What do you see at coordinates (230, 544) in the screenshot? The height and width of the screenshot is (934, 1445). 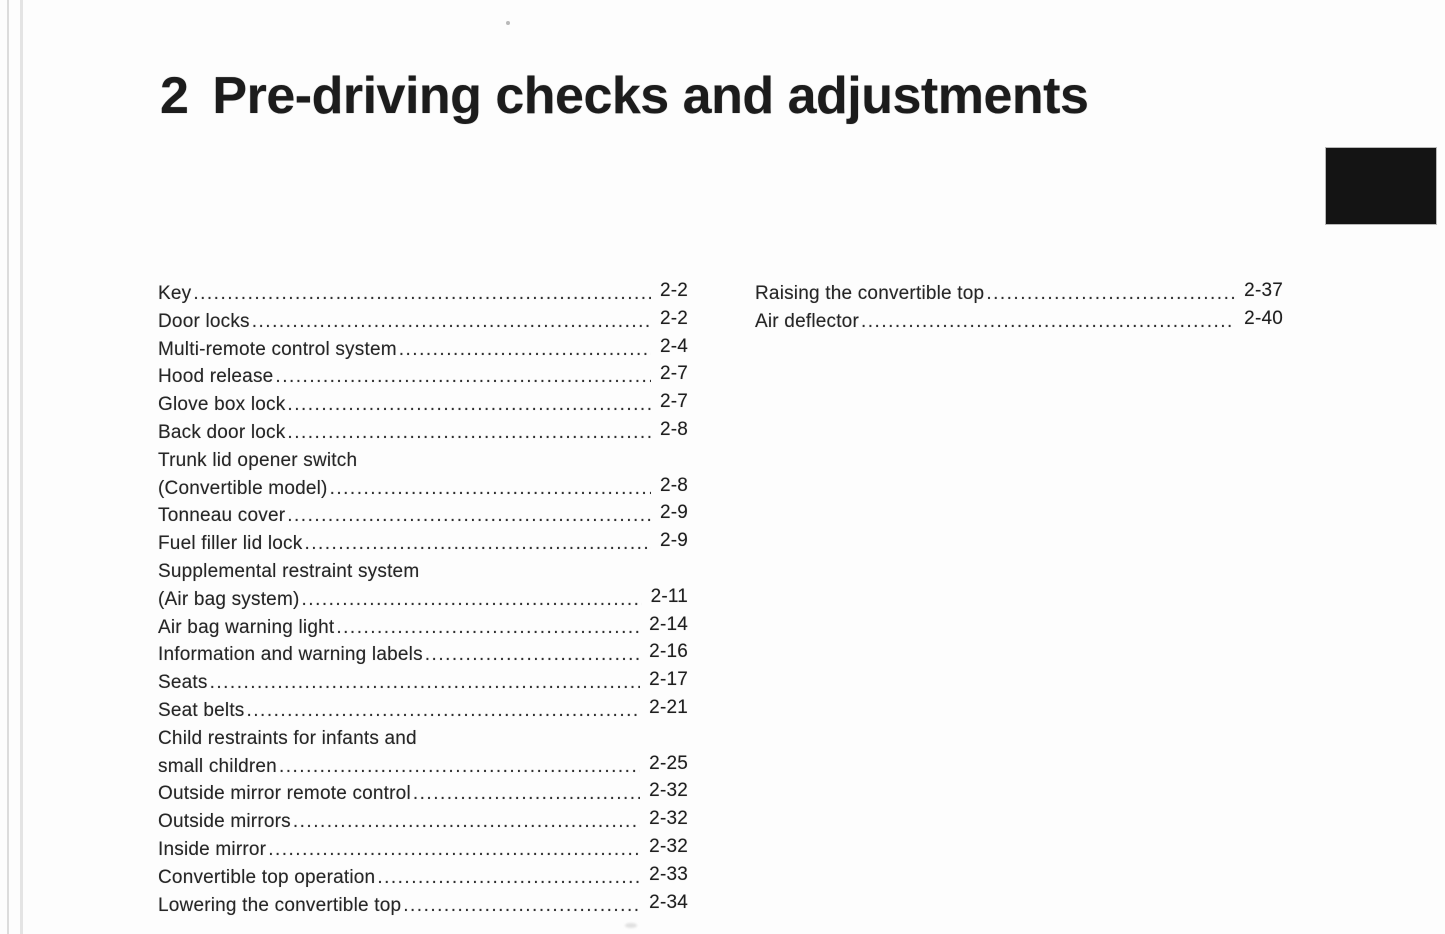 I see `toc-label: Fuel filler lid lock` at bounding box center [230, 544].